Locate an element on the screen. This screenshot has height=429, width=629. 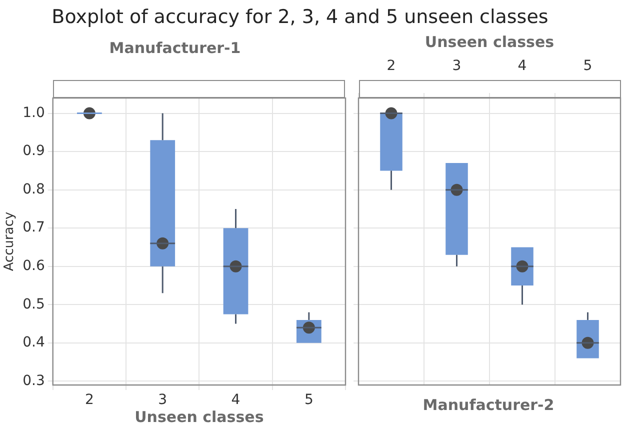
y-tick-label: 0.9 is located at coordinates (33, 151).